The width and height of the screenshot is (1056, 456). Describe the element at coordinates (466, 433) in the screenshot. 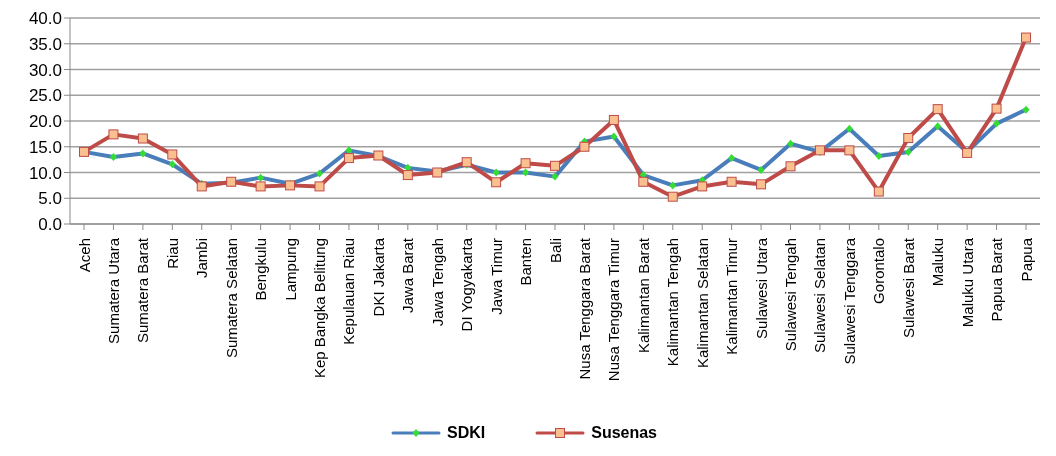

I see `legend-label: SDKI` at that location.